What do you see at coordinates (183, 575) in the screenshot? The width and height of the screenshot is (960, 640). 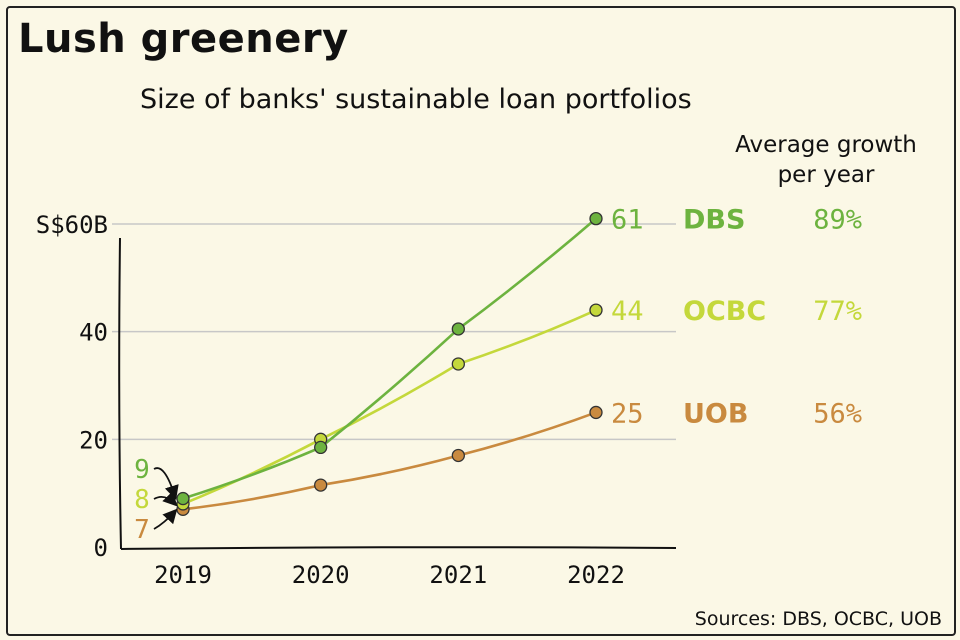 I see `x-tick-label-2019: 2019` at bounding box center [183, 575].